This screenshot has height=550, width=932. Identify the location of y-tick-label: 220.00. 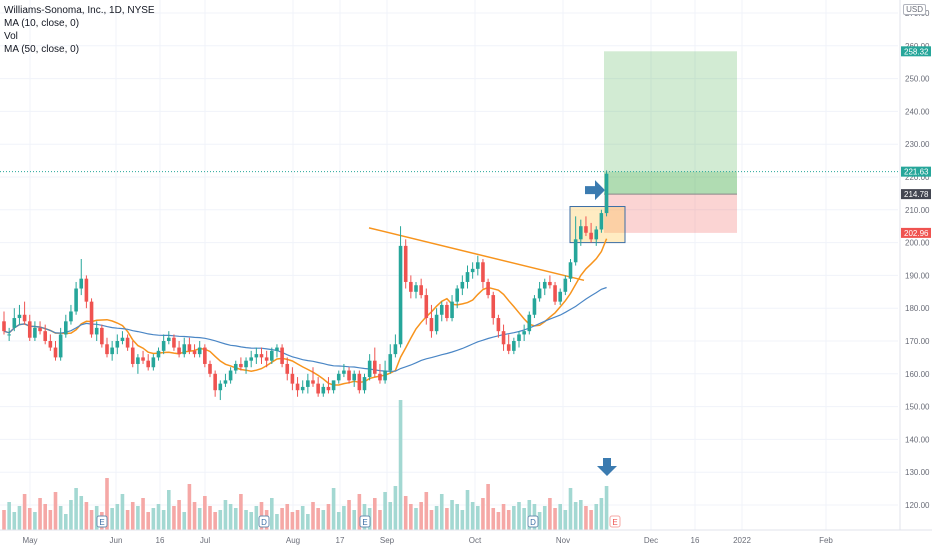
(917, 177).